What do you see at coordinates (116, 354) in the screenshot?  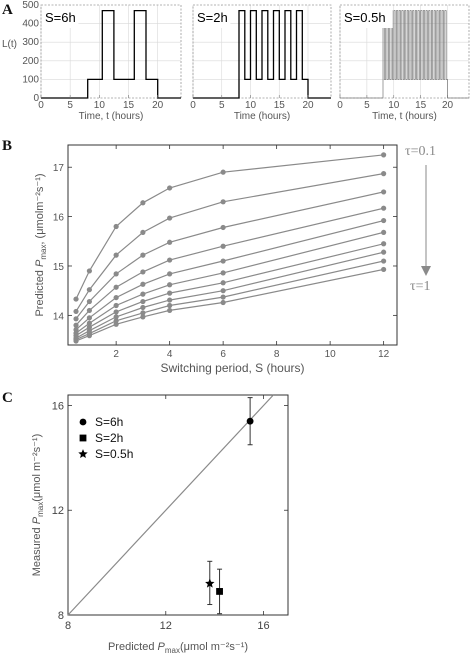 I see `x-tick-label: 2` at bounding box center [116, 354].